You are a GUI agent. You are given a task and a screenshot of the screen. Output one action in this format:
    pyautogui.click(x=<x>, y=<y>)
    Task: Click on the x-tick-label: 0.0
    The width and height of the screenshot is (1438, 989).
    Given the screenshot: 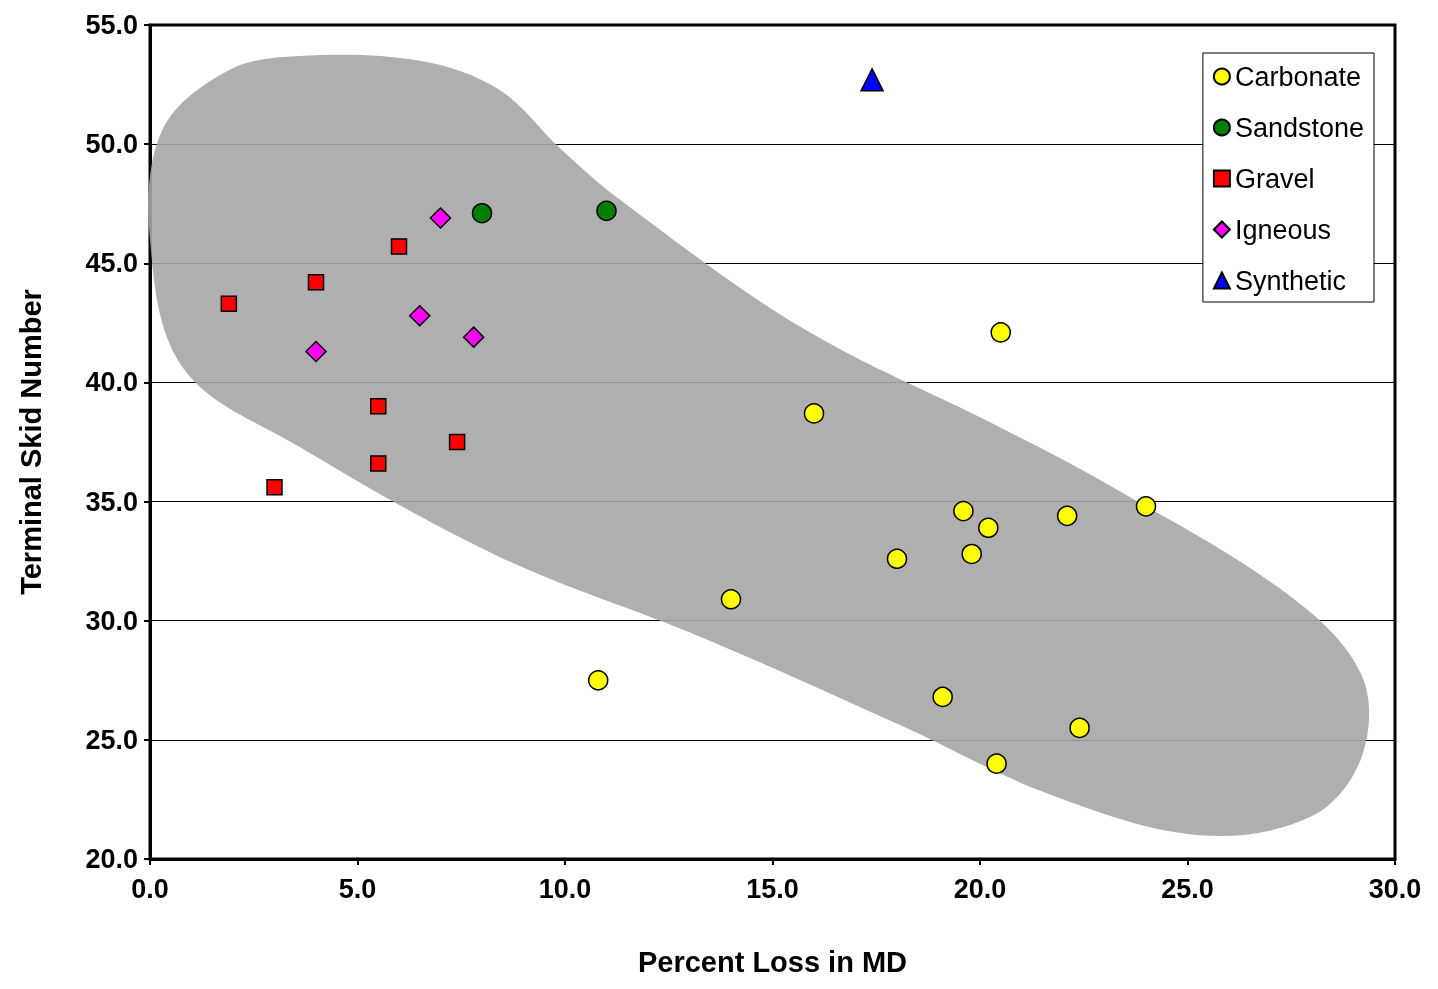 What is the action you would take?
    pyautogui.click(x=150, y=888)
    